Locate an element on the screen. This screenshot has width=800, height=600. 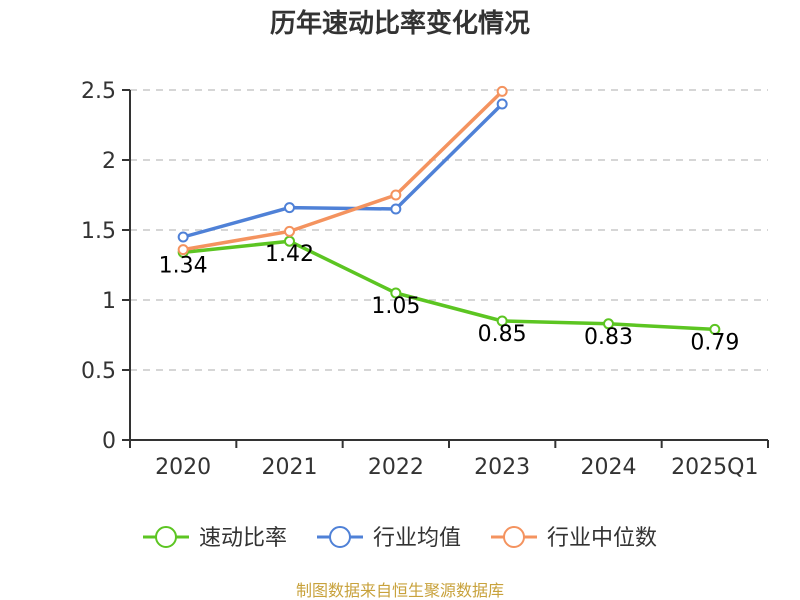
source-note: 制图数据来自恒生聚源数据库 is located at coordinates (400, 590).